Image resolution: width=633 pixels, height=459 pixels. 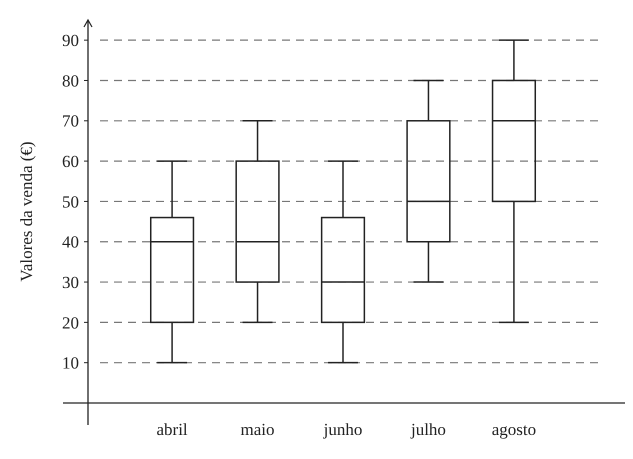 I want to click on x-tick-label: agosto, so click(x=514, y=429).